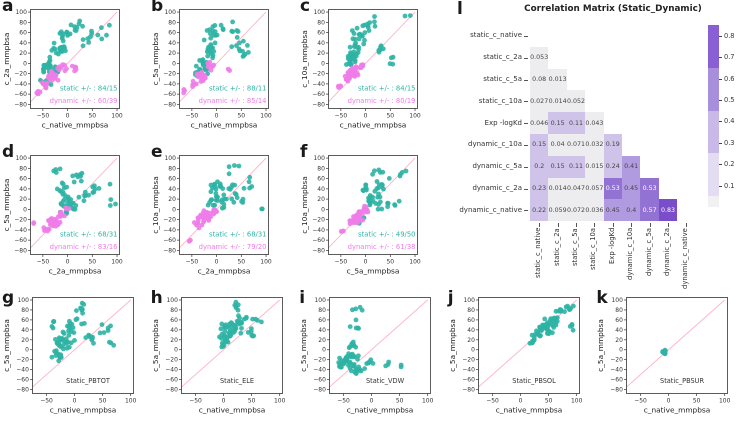 The width and height of the screenshot is (743, 425). I want to click on heatmap-row-label: dynamic_c_native, so click(490, 209).